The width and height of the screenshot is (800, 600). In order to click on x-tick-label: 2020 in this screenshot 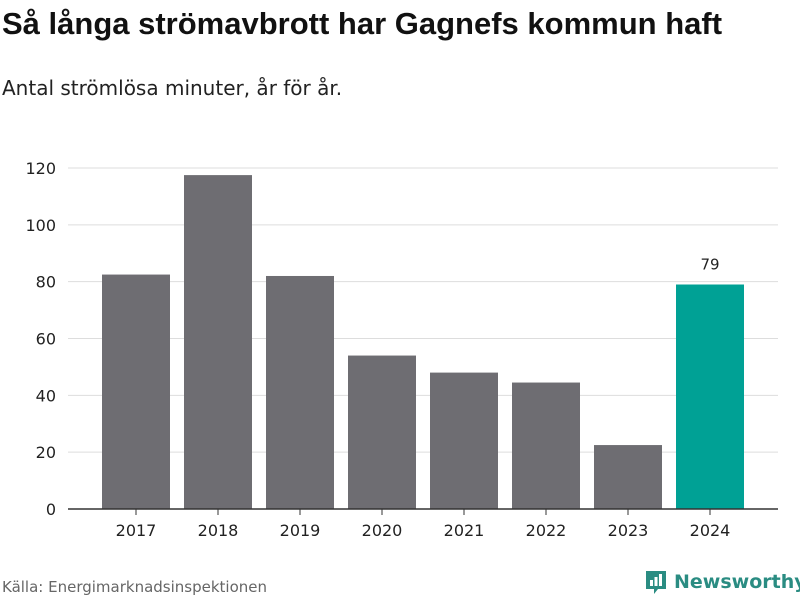, I will do `click(382, 530)`.